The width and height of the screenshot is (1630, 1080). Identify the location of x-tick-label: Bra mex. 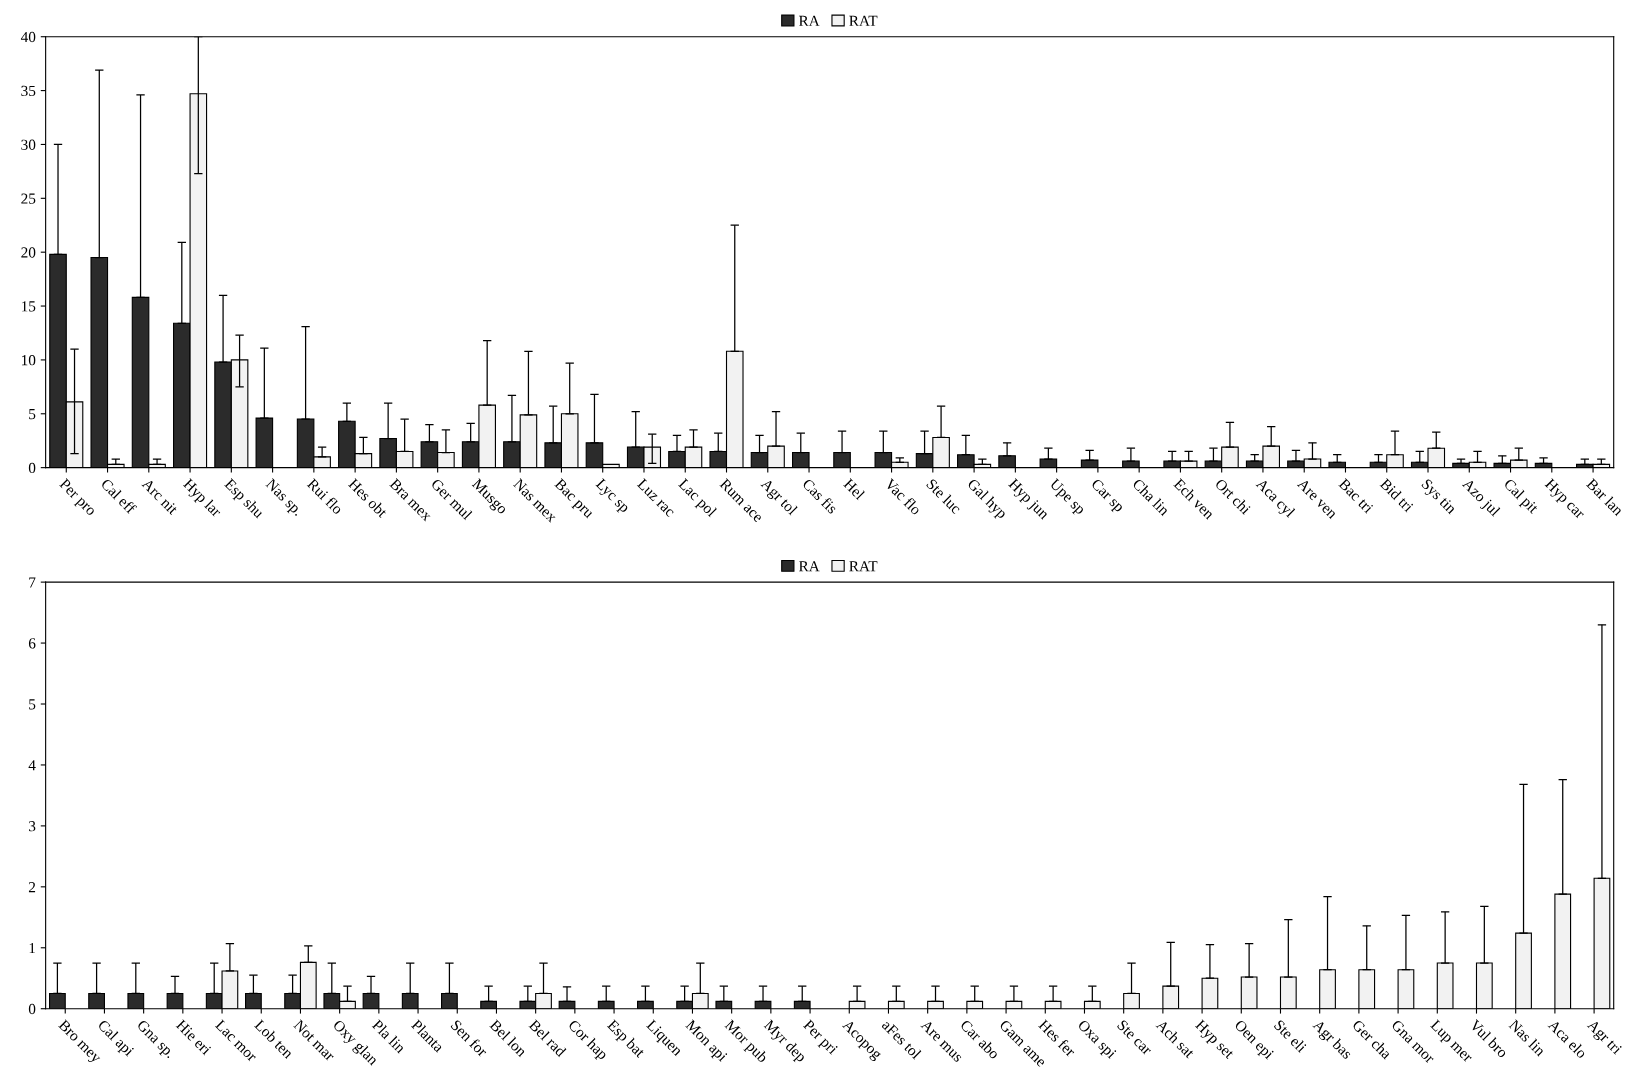
(411, 500).